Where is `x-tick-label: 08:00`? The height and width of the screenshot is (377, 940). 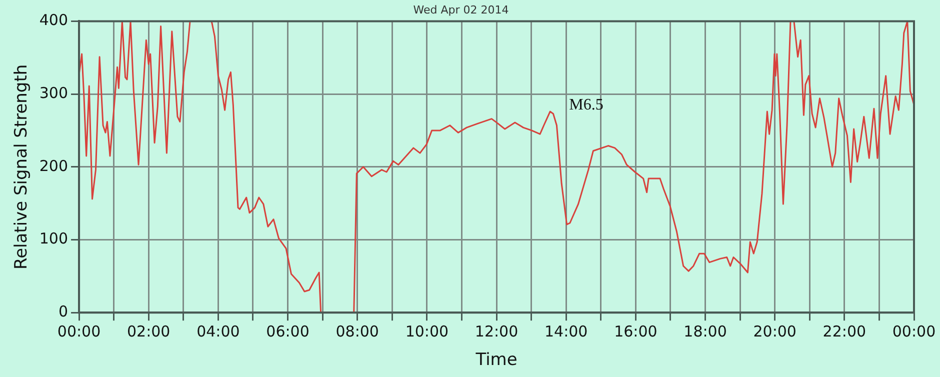
x-tick-label: 08:00 is located at coordinates (357, 331).